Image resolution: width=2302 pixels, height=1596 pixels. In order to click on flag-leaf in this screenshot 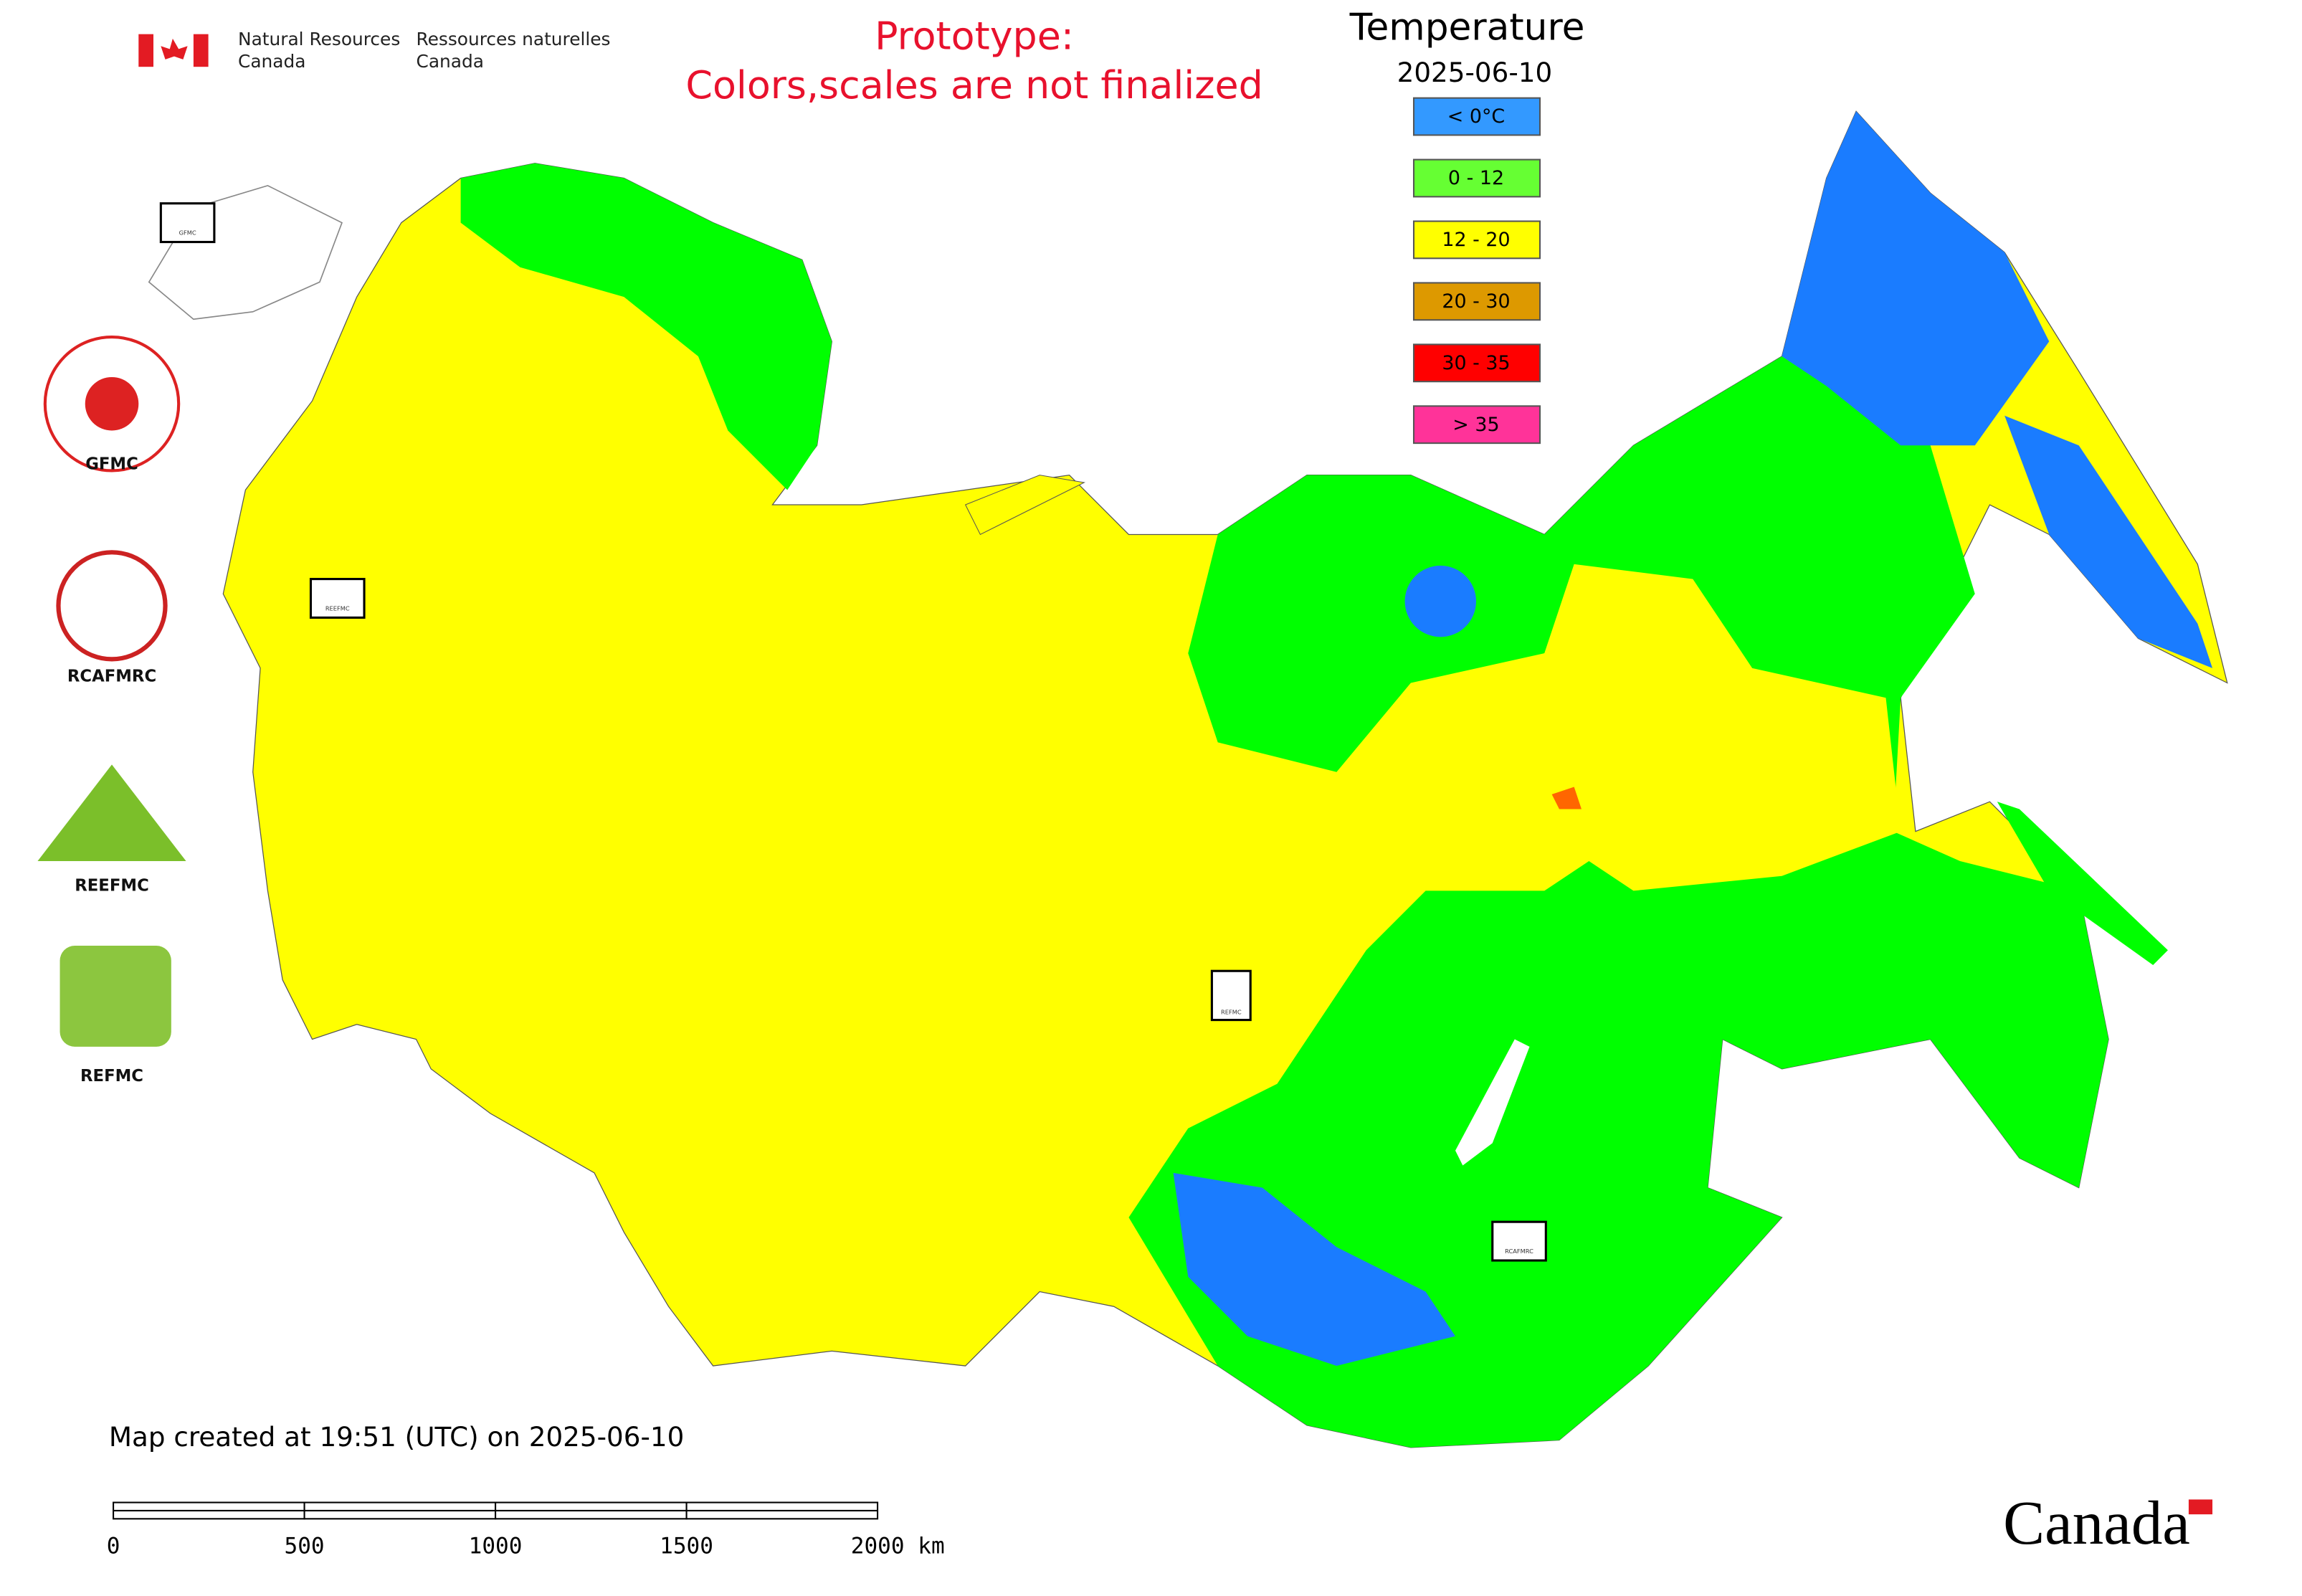, I will do `click(175, 49)`.